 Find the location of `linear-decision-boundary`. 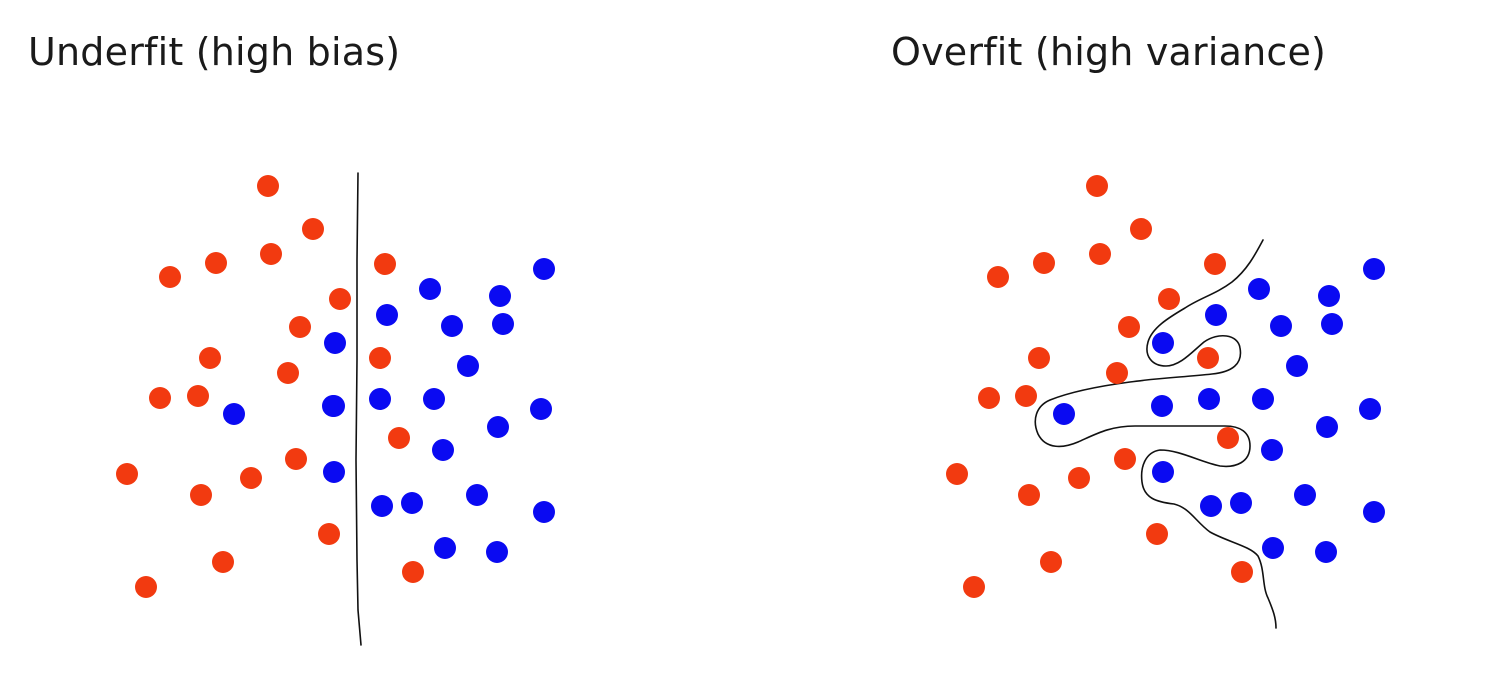

linear-decision-boundary is located at coordinates (358, 409).